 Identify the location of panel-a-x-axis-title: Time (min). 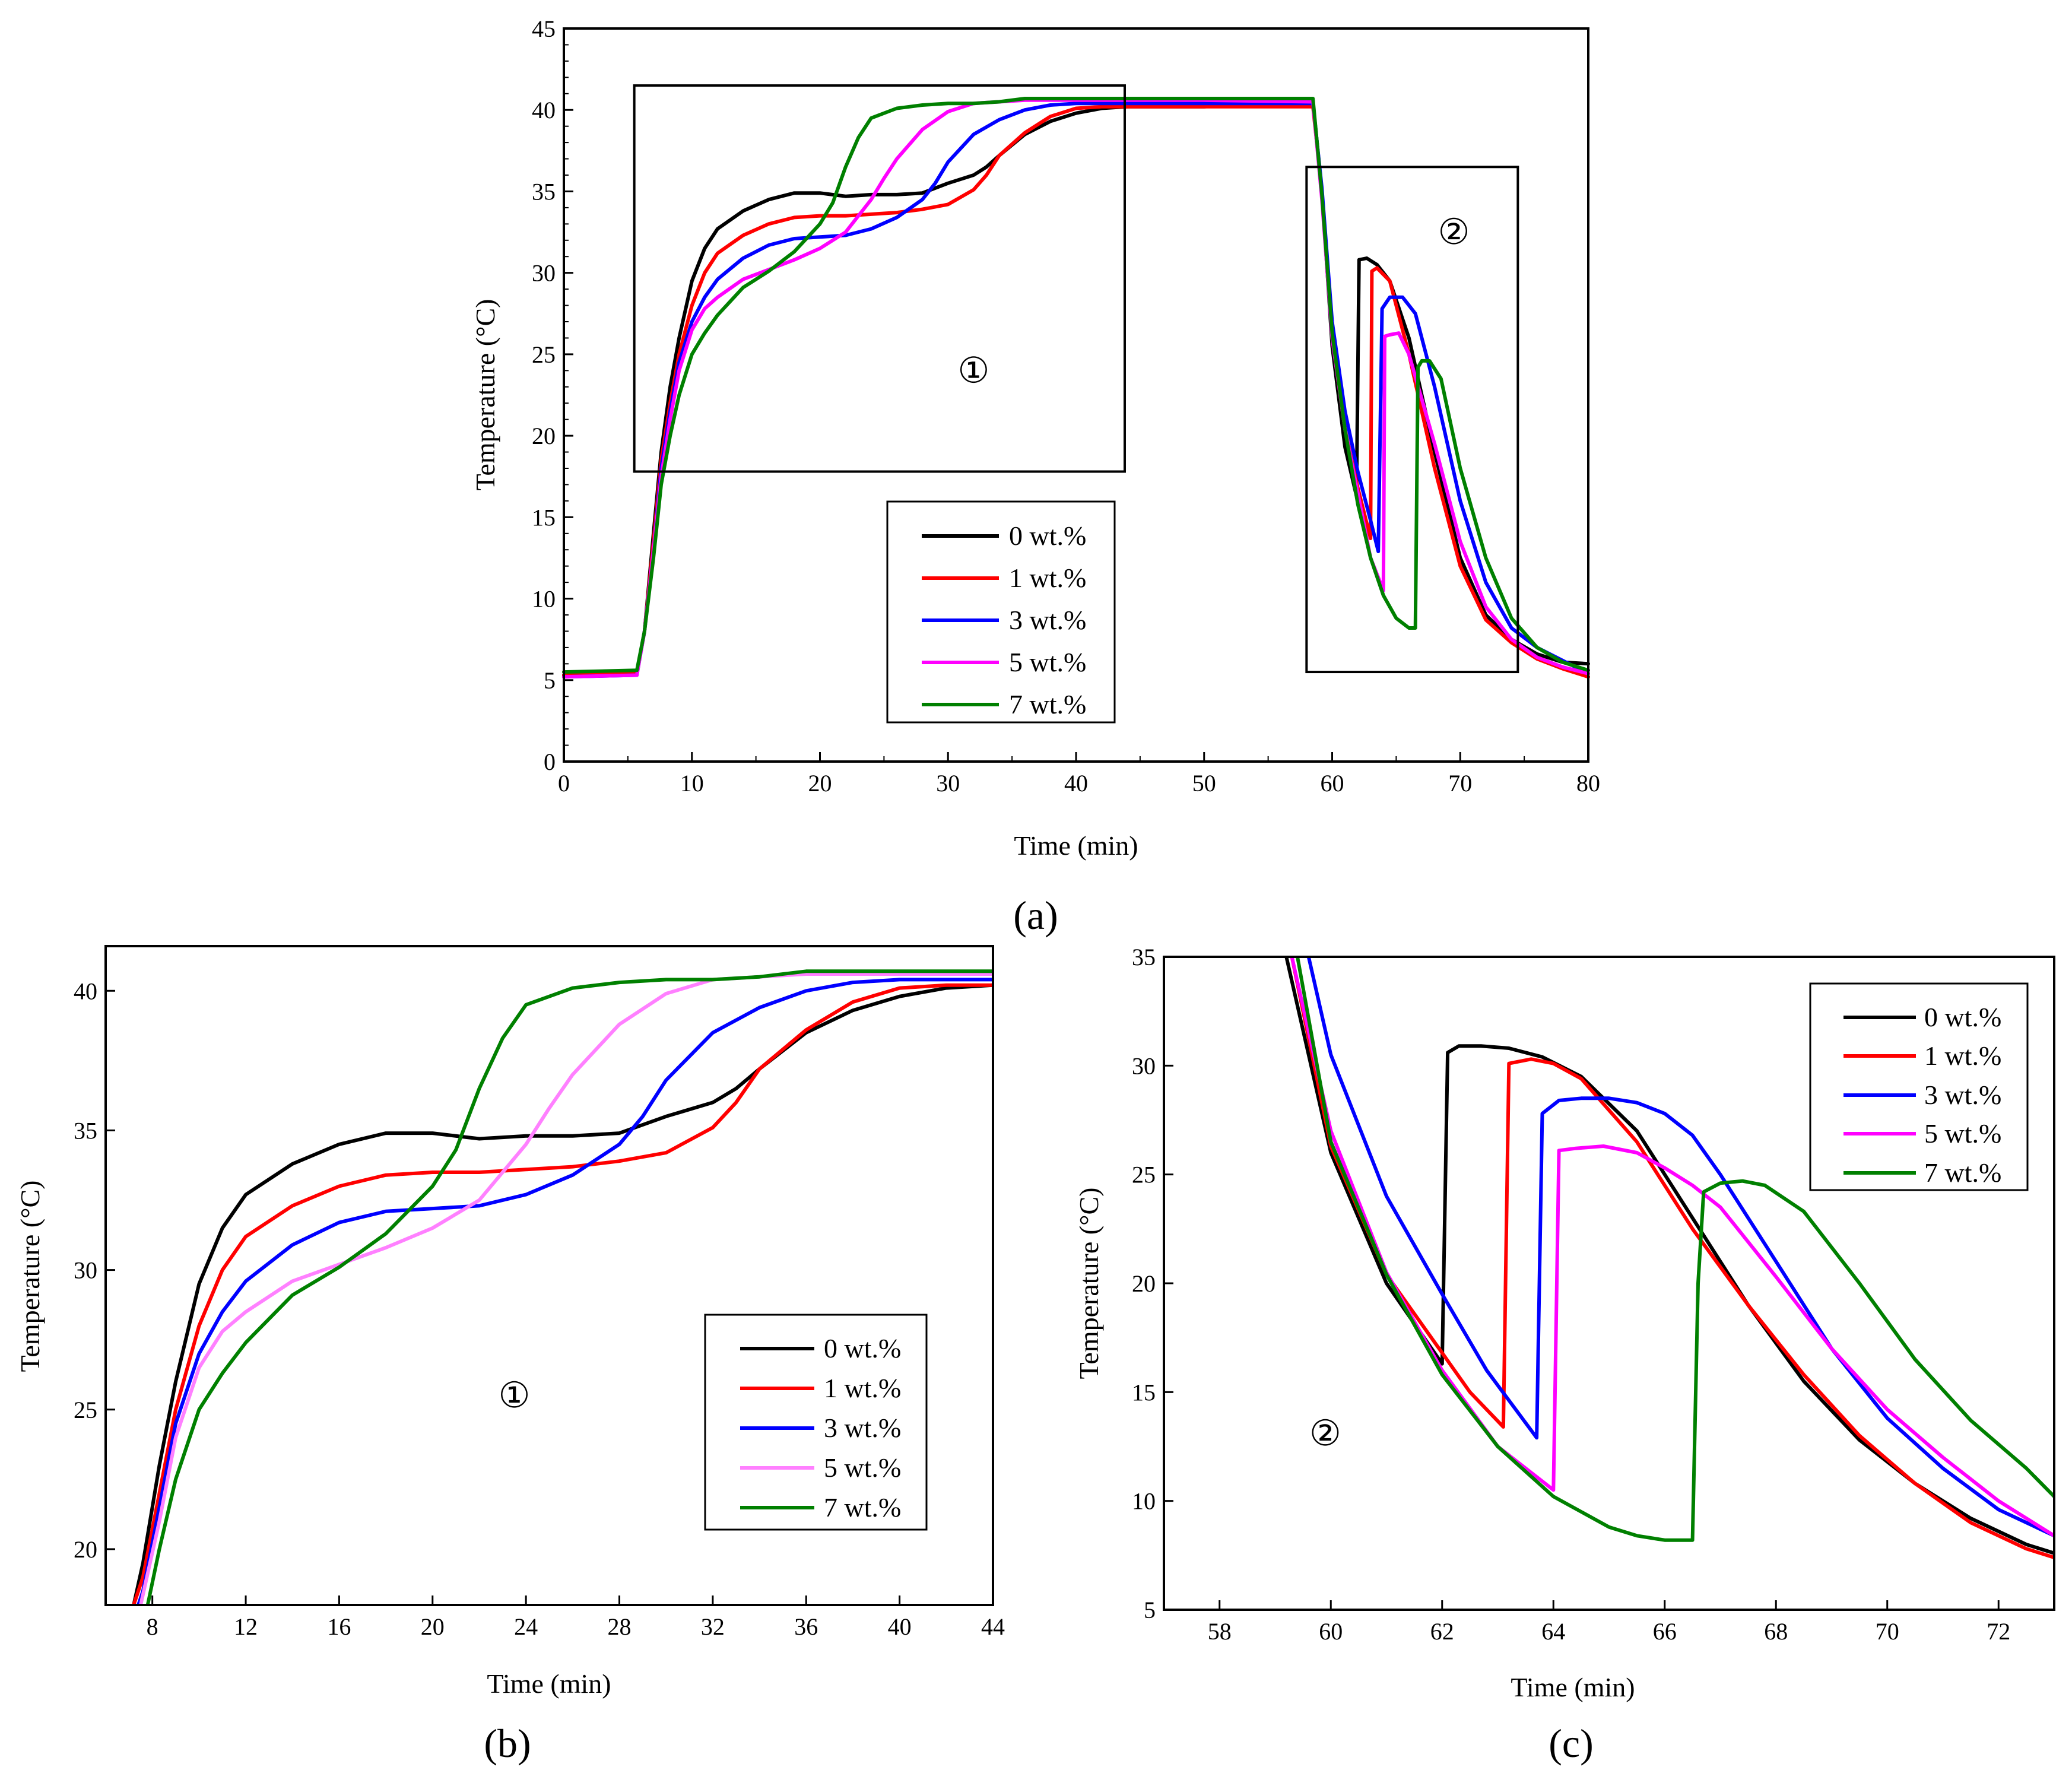
(1076, 846).